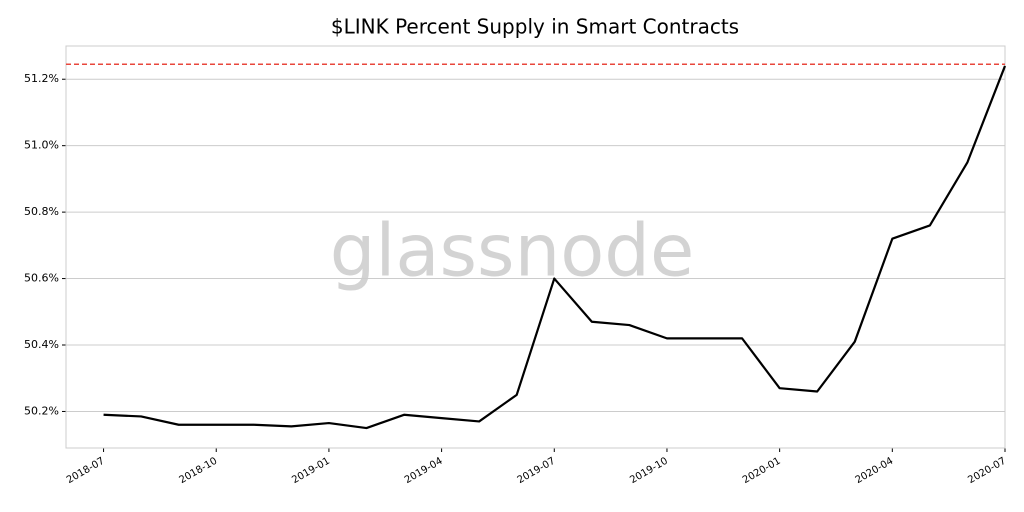 The width and height of the screenshot is (1024, 512). What do you see at coordinates (649, 471) in the screenshot?
I see `x-tick-label: 2019-10` at bounding box center [649, 471].